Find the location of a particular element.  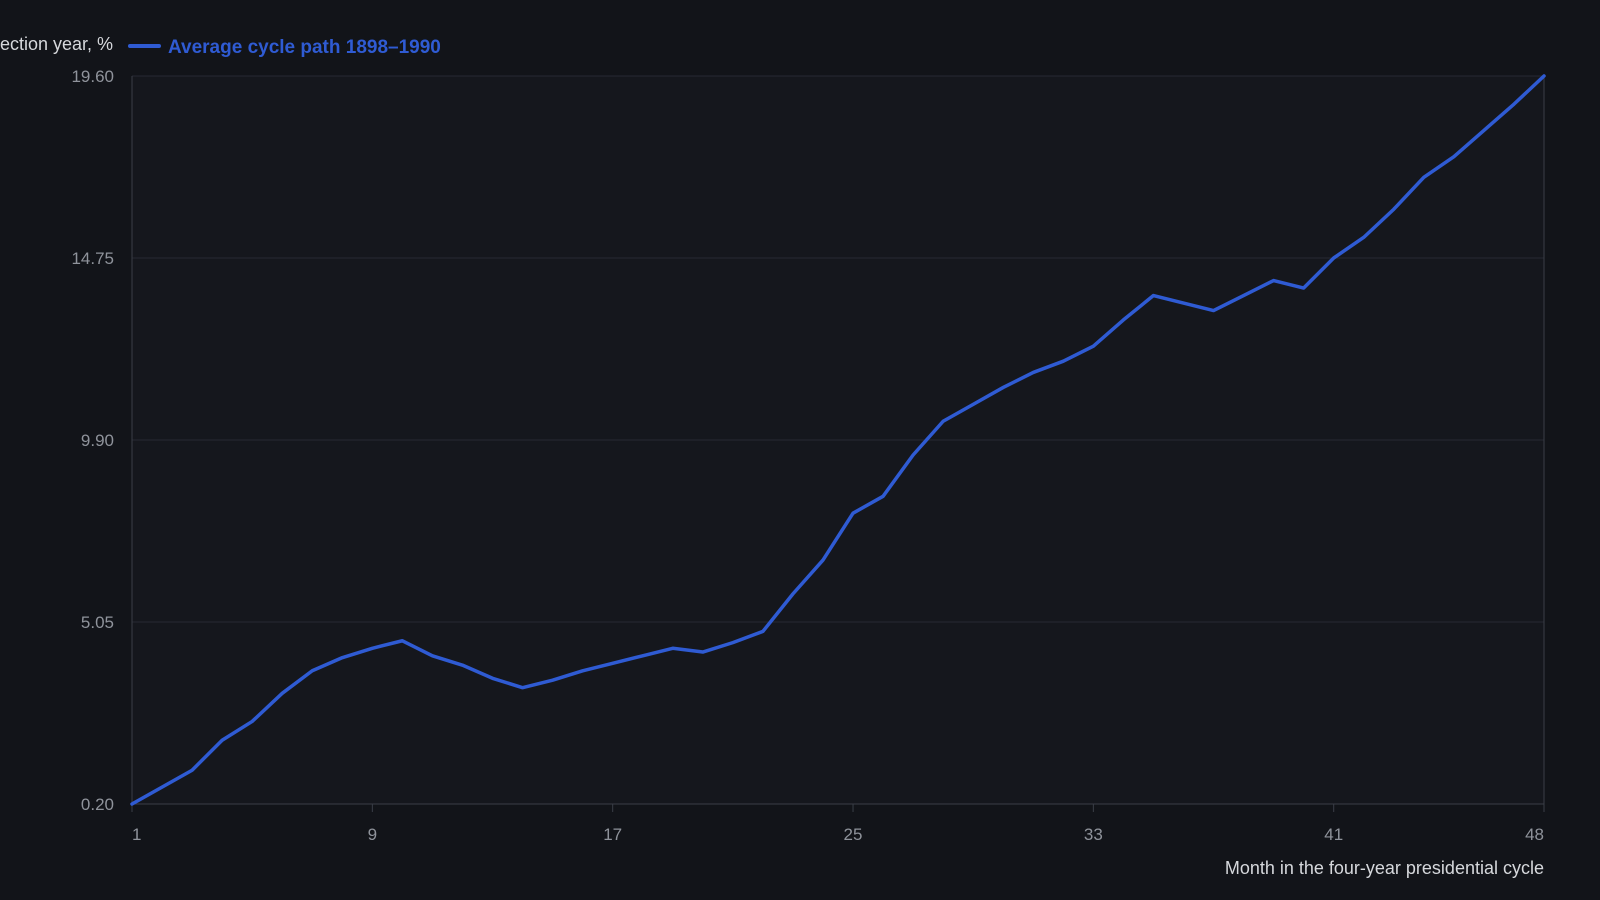

x-tick-label-2: 17 is located at coordinates (612, 834).